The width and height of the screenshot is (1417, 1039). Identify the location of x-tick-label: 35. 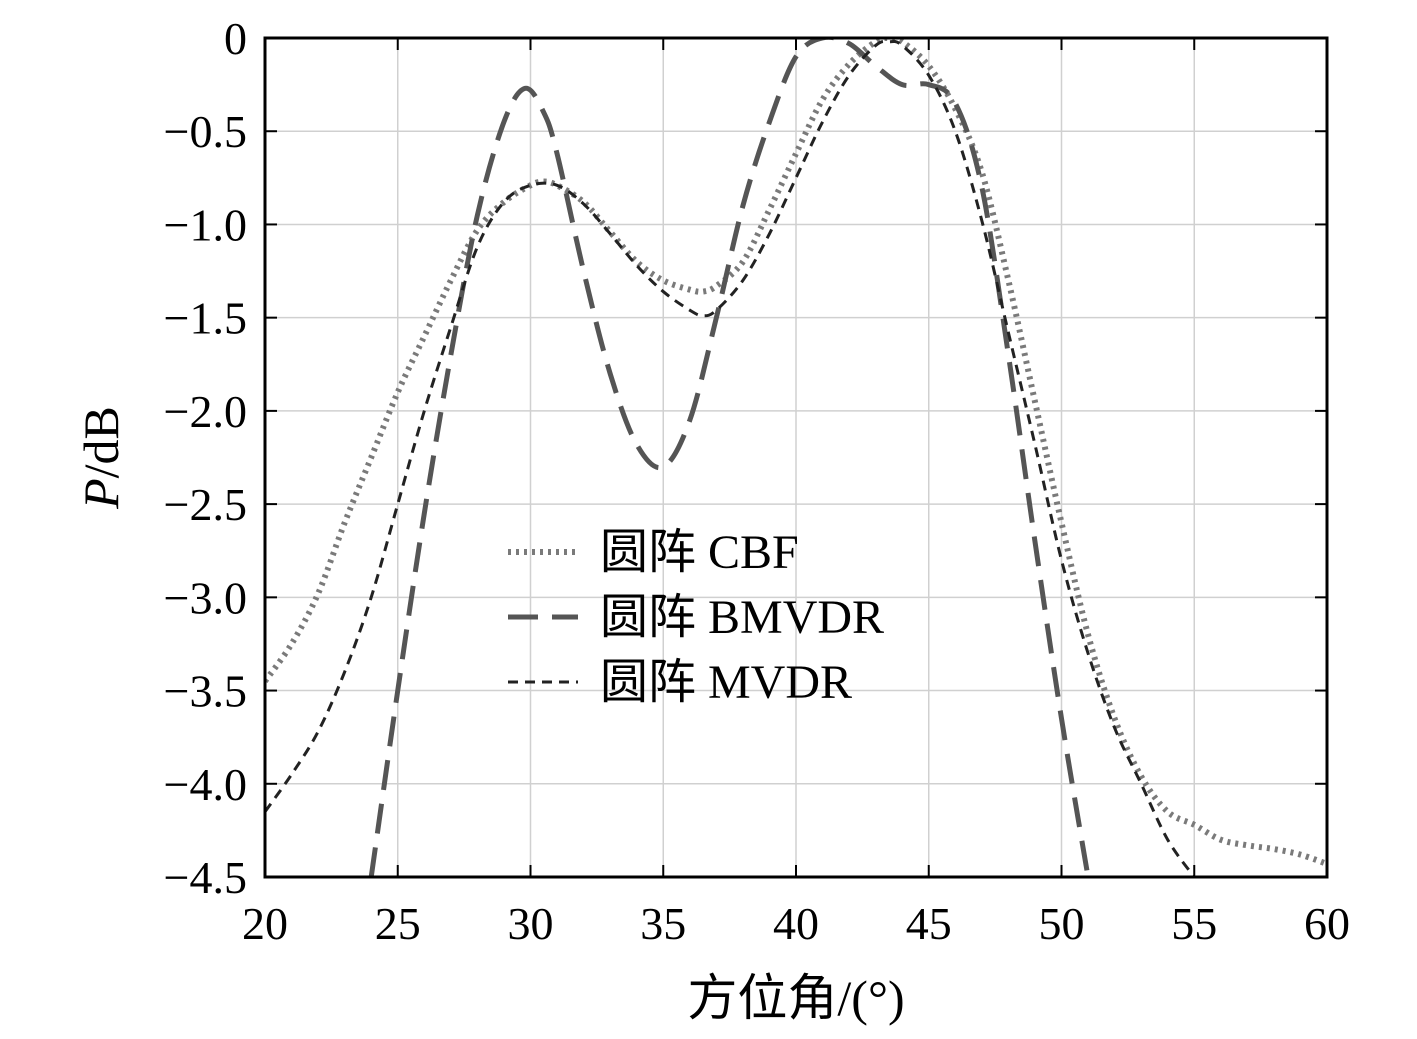
(663, 923).